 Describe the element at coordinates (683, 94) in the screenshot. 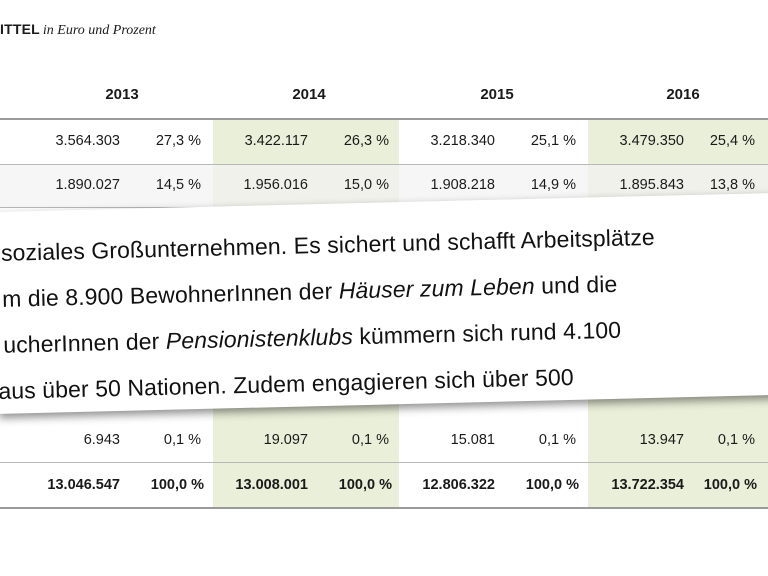

I see `year-header-2016: 2016` at that location.